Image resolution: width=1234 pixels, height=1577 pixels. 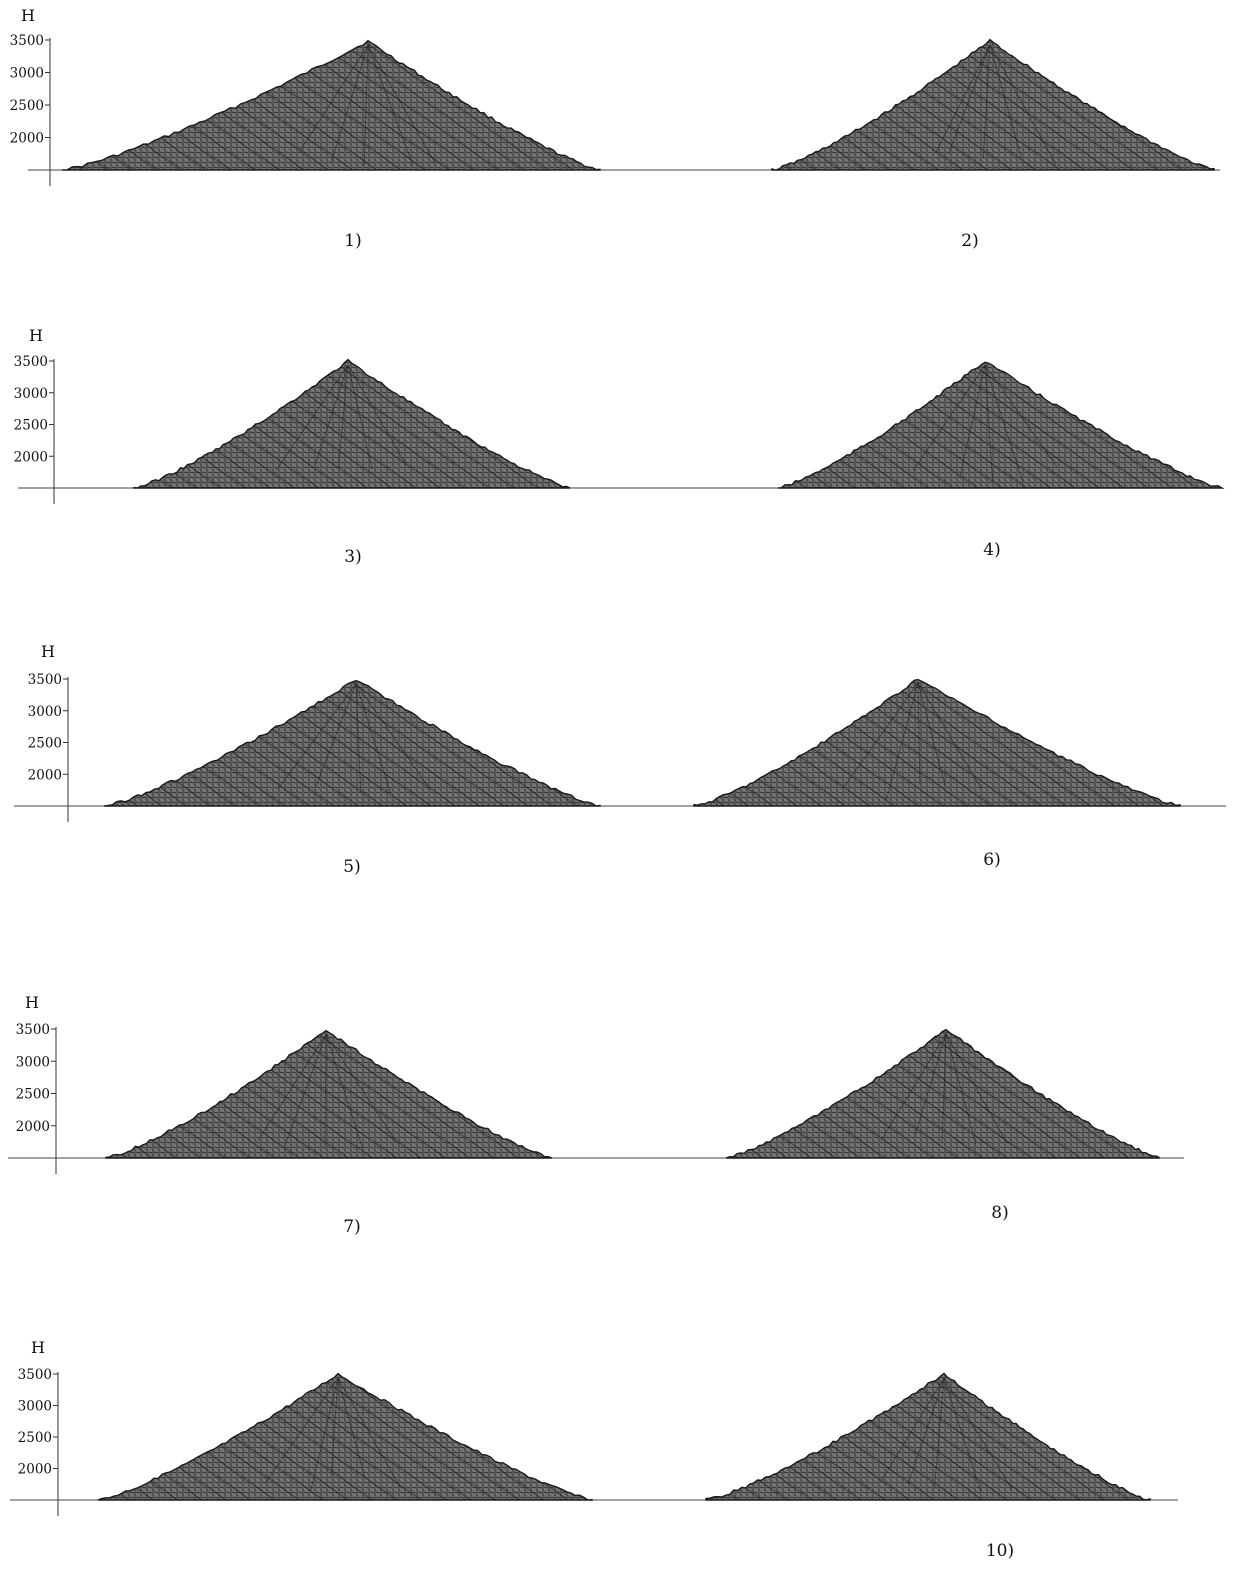 I want to click on panel-6: 6), so click(x=937, y=774).